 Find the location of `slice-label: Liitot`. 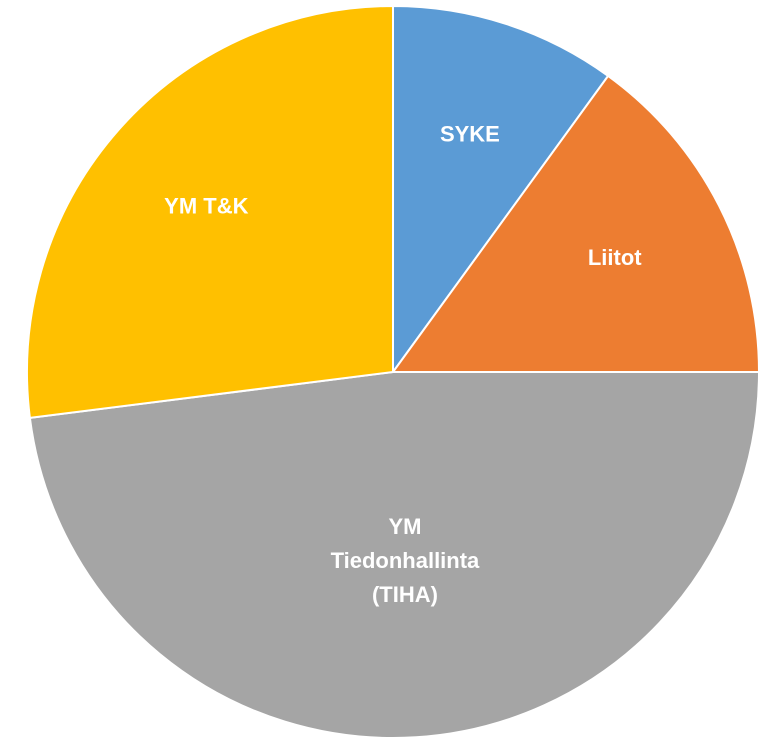

slice-label: Liitot is located at coordinates (615, 257).